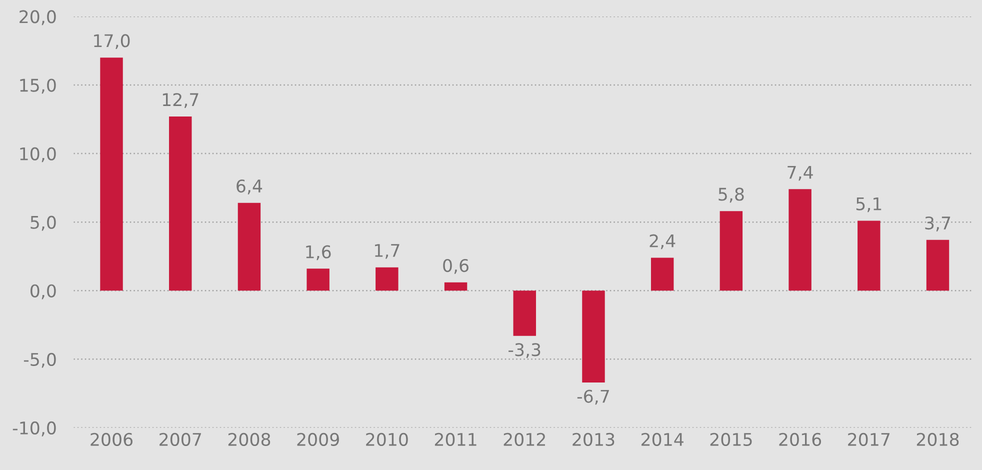 The width and height of the screenshot is (982, 470). What do you see at coordinates (34, 428) in the screenshot?
I see `y-tick-label: -10,0` at bounding box center [34, 428].